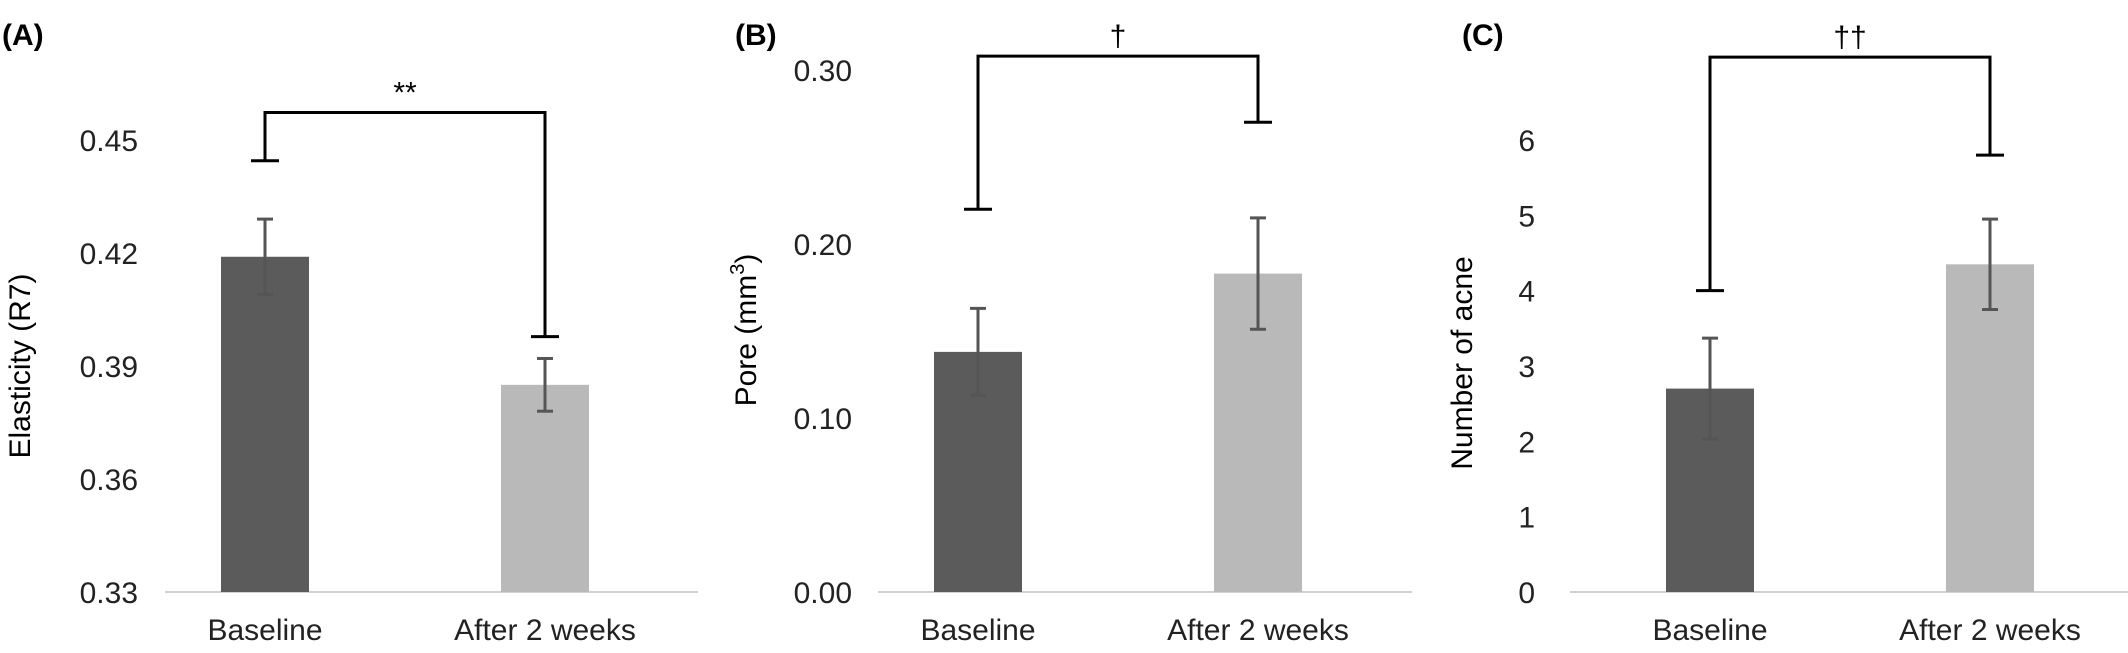  What do you see at coordinates (405, 93) in the screenshot?
I see `significance-marker: **` at bounding box center [405, 93].